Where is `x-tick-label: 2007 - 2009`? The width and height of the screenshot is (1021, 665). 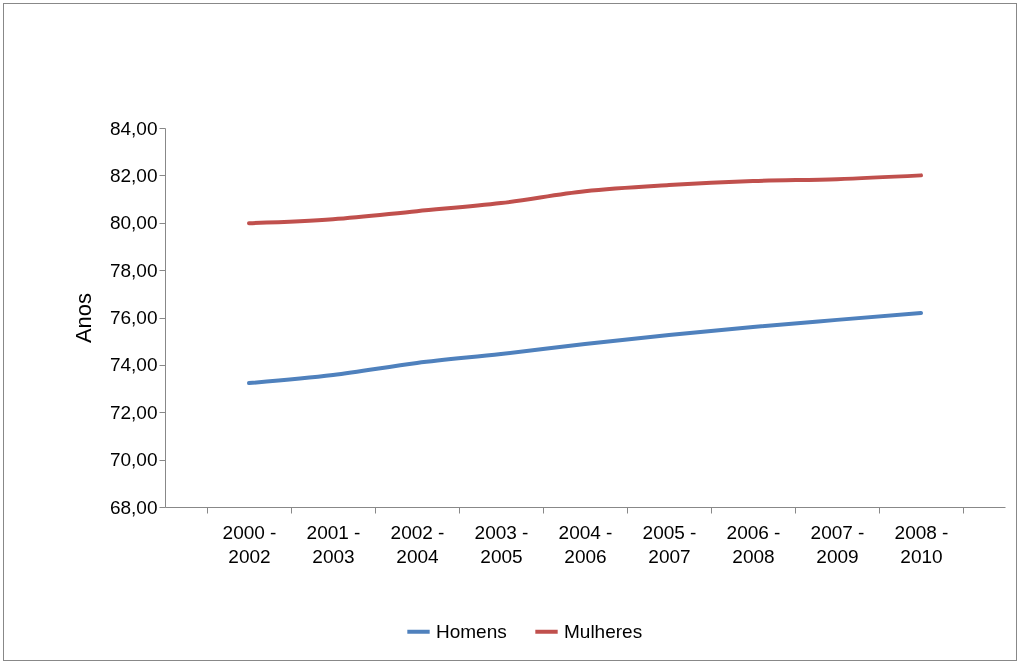
x-tick-label: 2007 - 2009 is located at coordinates (837, 544).